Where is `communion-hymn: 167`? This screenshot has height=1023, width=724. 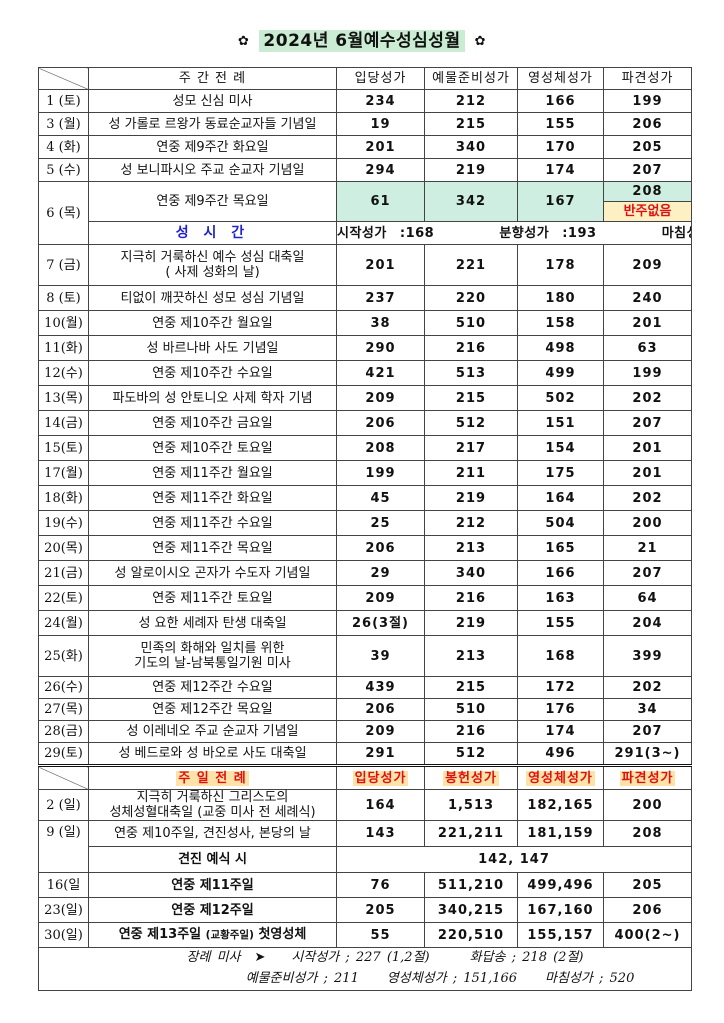 communion-hymn: 167 is located at coordinates (560, 201).